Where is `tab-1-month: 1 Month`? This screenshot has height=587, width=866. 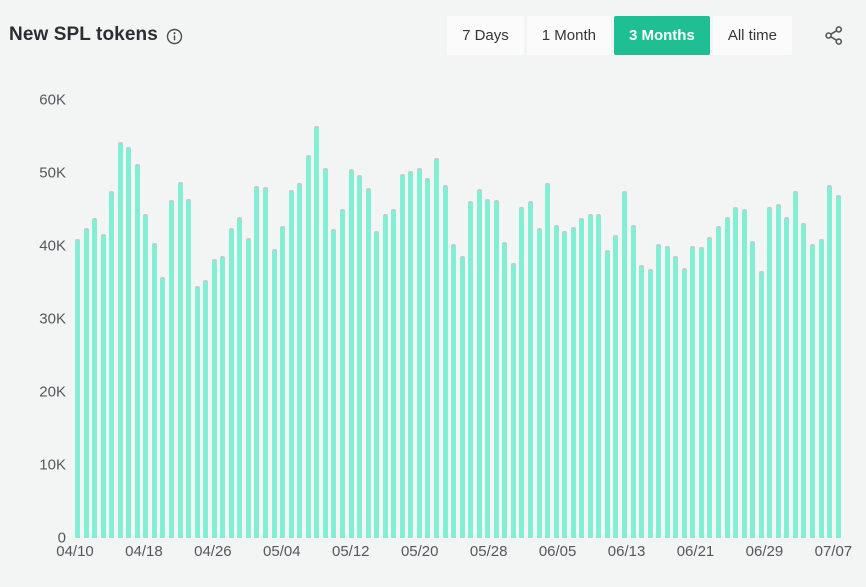 tab-1-month: 1 Month is located at coordinates (568, 35).